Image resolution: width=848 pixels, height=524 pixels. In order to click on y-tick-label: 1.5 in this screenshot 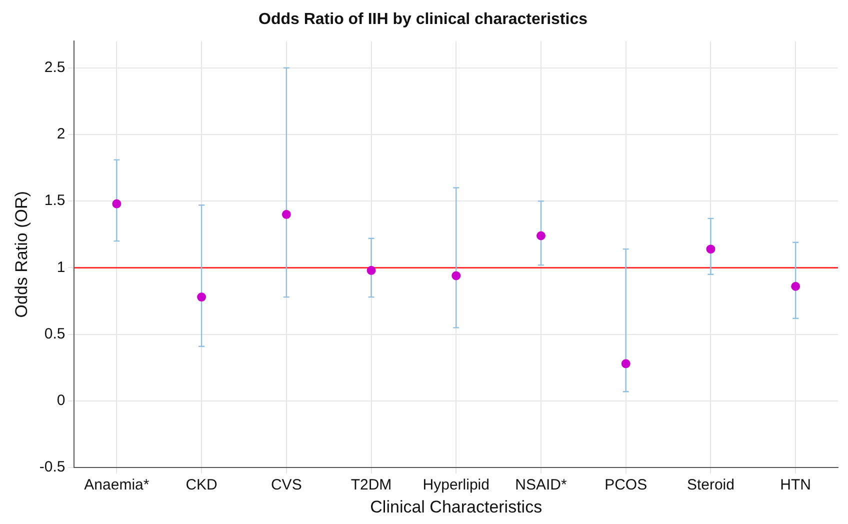, I will do `click(55, 201)`.